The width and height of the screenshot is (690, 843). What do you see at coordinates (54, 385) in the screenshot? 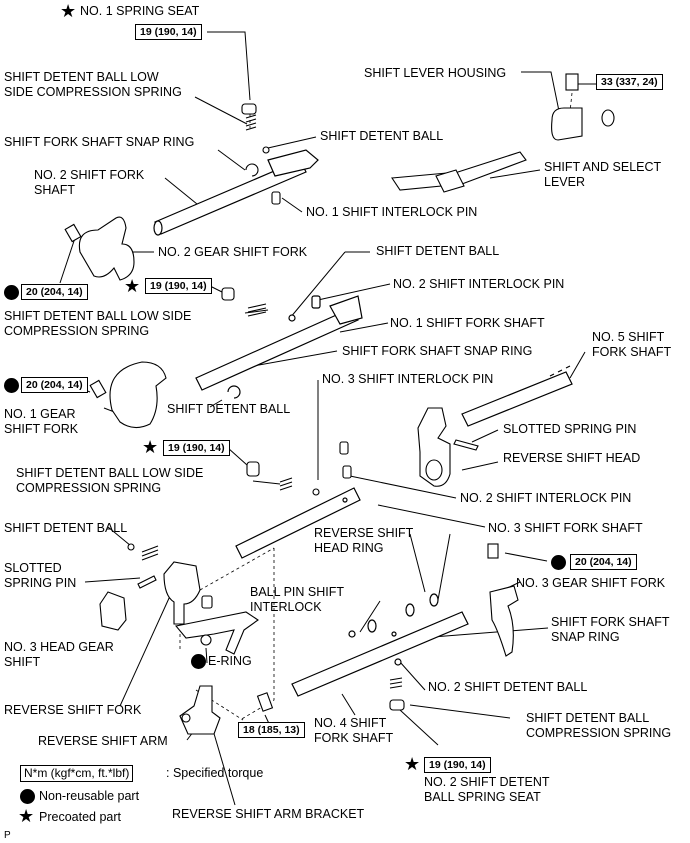
I see `torque-box-5: 20 (204, 14)` at bounding box center [54, 385].